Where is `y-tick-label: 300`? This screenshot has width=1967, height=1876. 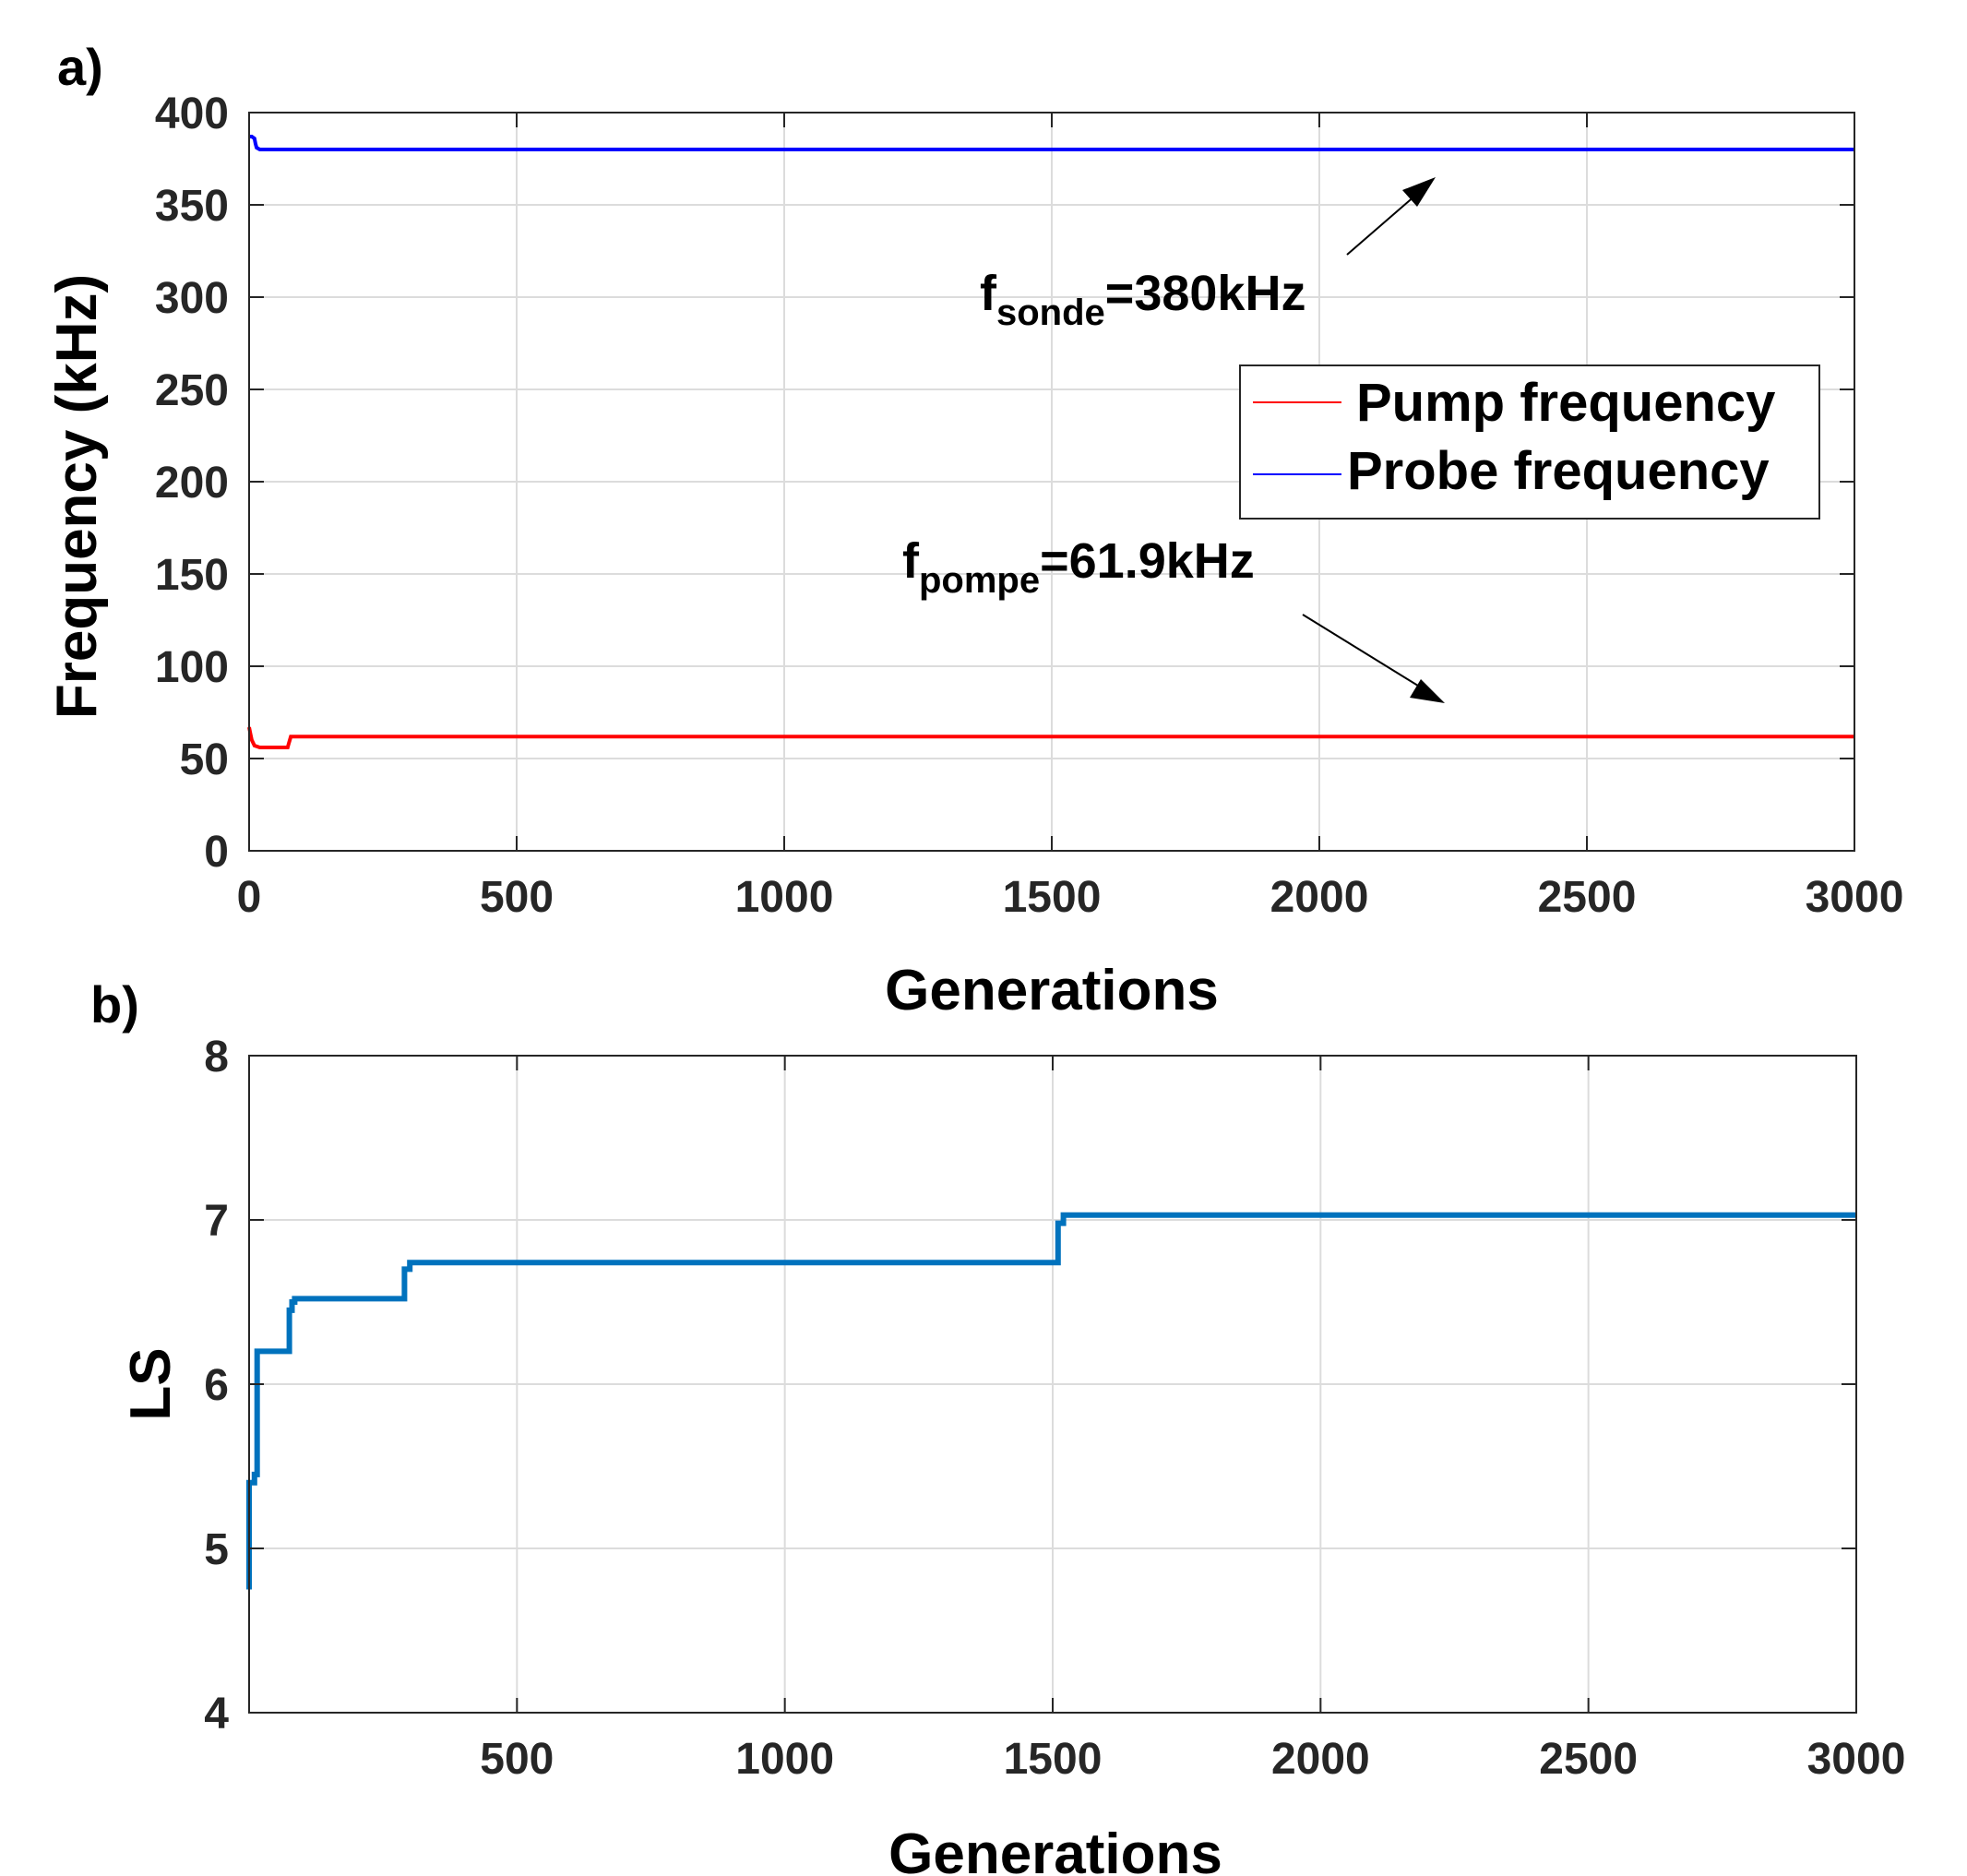 y-tick-label: 300 is located at coordinates (192, 299).